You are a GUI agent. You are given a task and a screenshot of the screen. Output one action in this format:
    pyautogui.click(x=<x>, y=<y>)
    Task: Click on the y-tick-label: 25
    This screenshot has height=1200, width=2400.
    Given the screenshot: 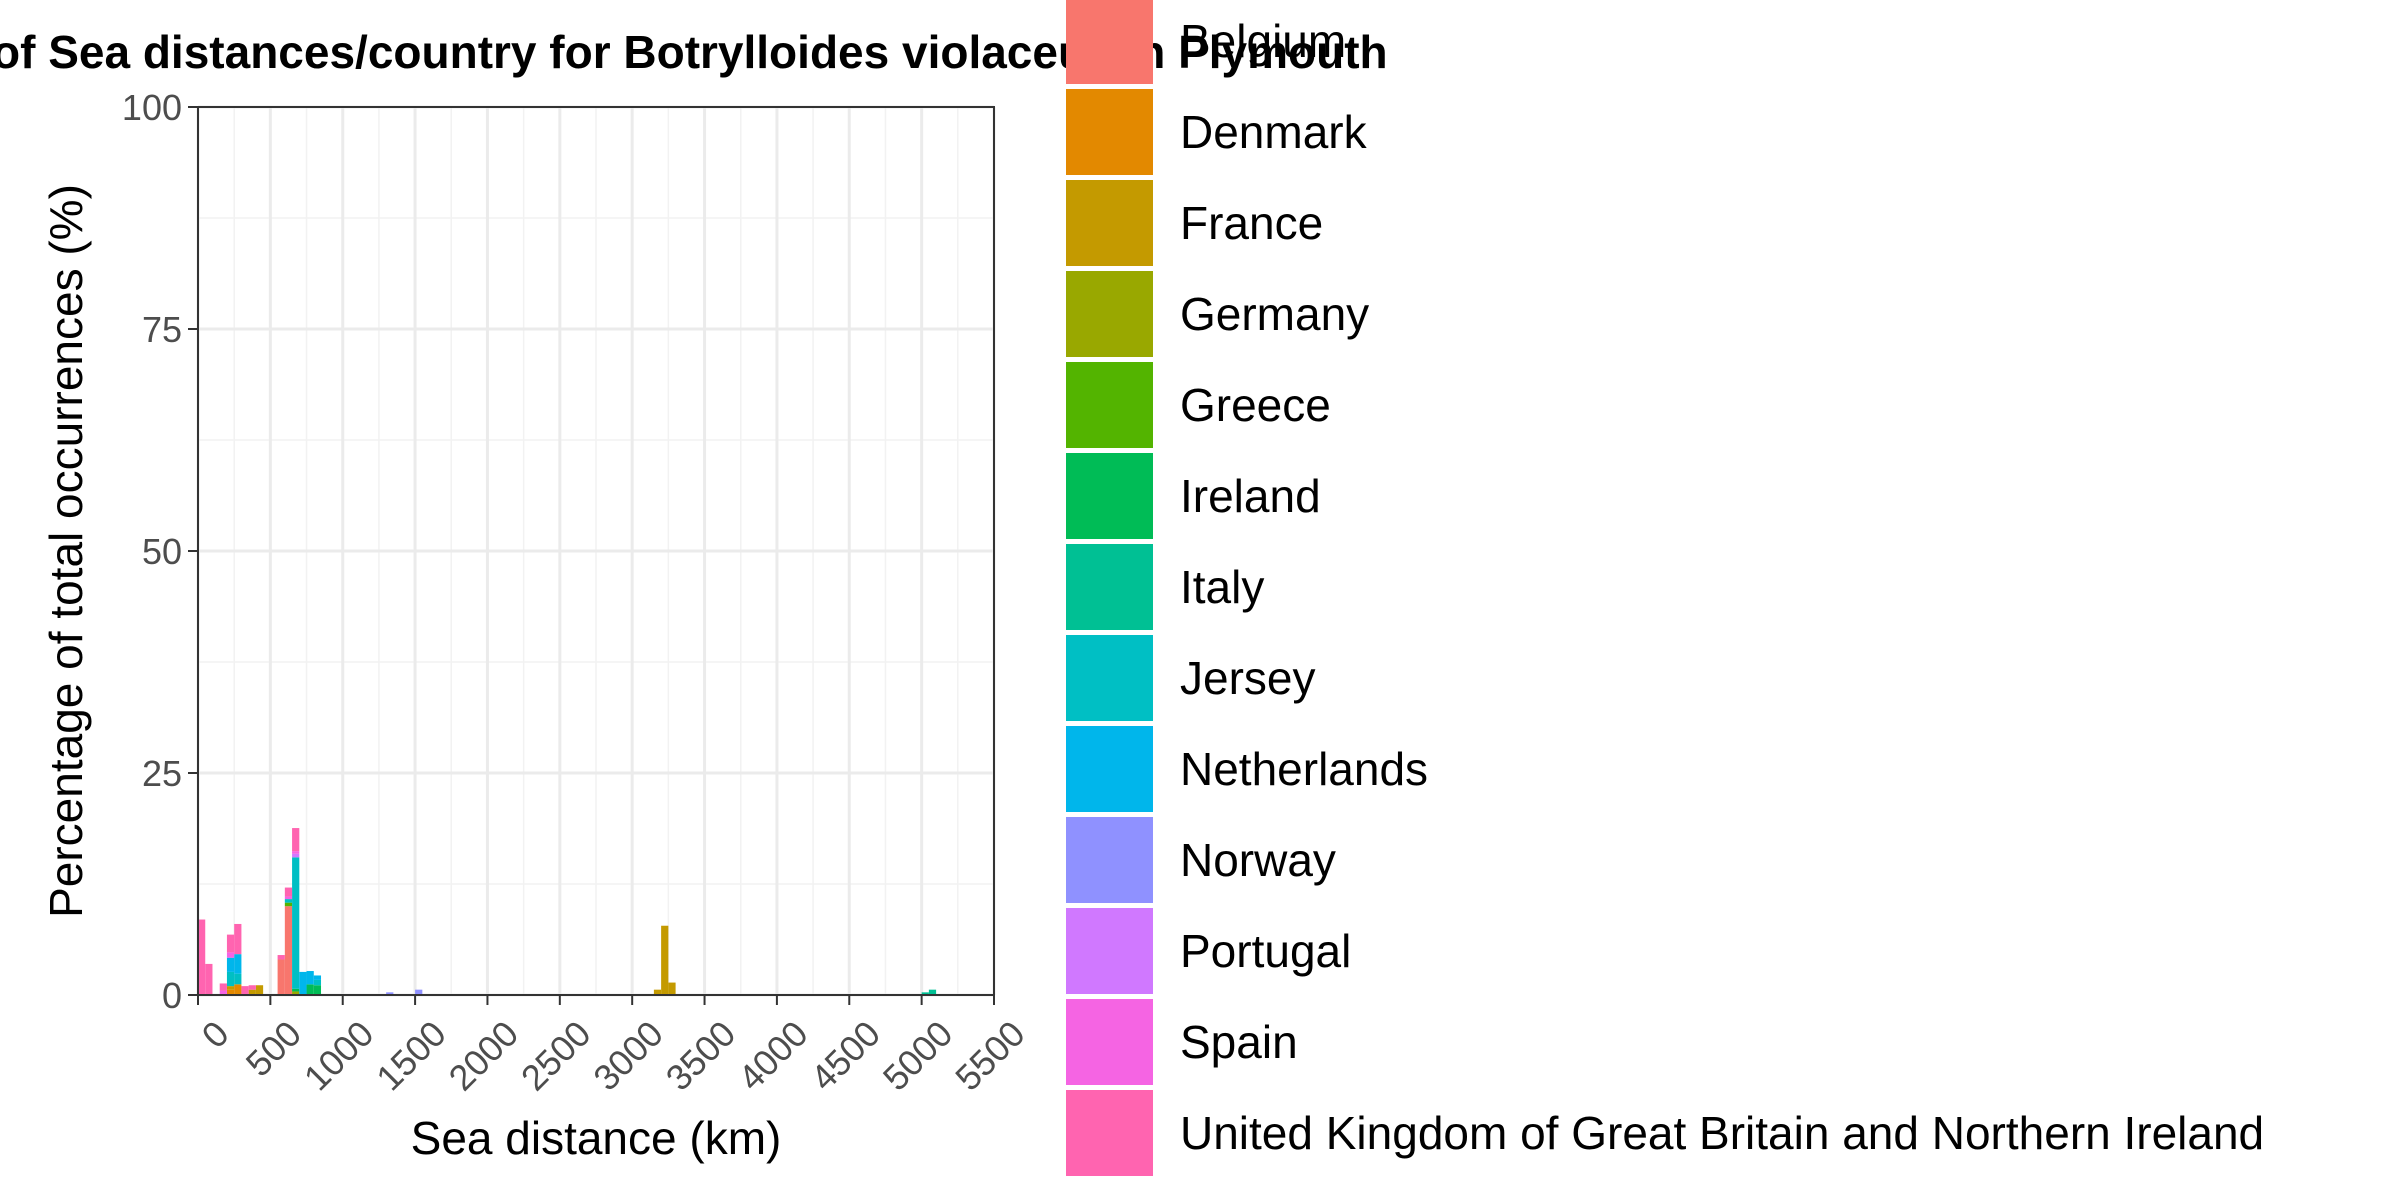 What is the action you would take?
    pyautogui.click(x=162, y=773)
    